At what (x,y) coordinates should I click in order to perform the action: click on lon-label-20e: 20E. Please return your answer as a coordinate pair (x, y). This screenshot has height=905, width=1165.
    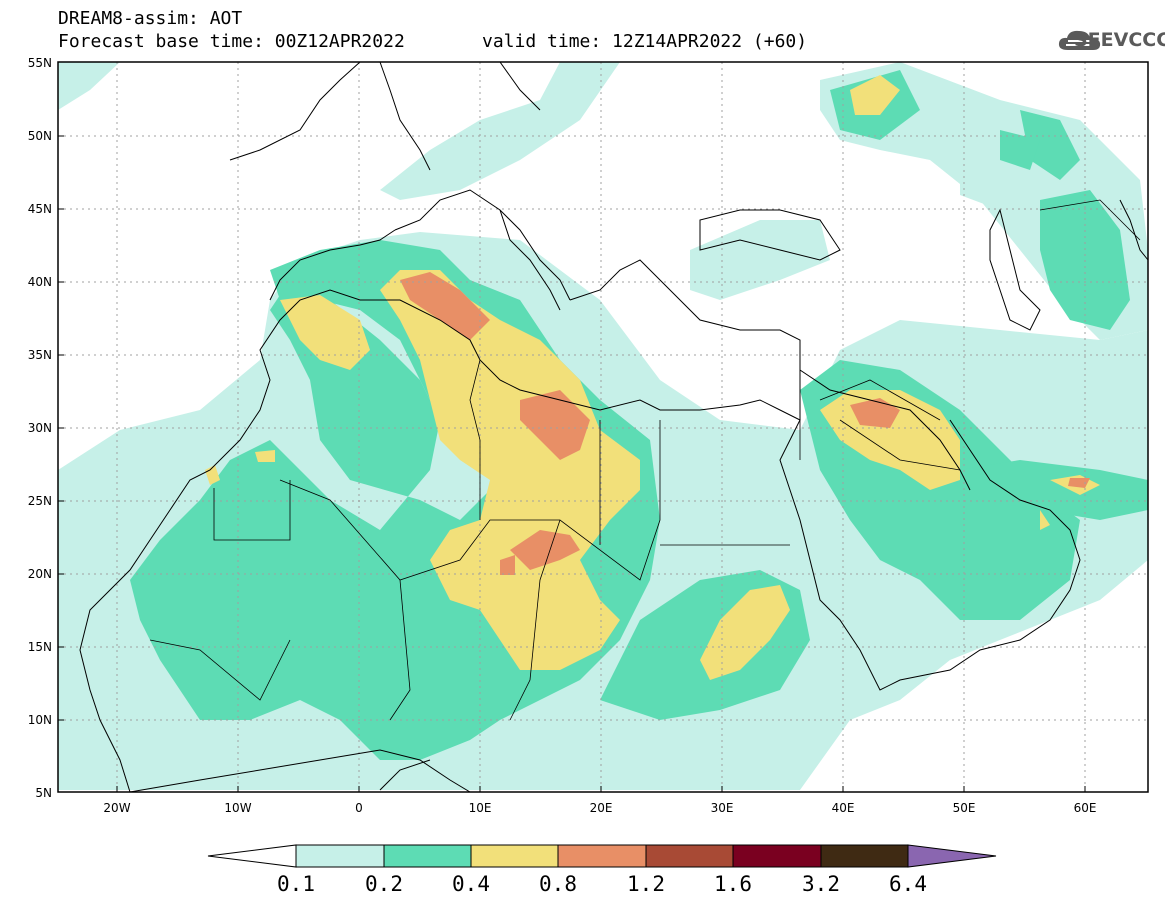
    Looking at the image, I should click on (601, 808).